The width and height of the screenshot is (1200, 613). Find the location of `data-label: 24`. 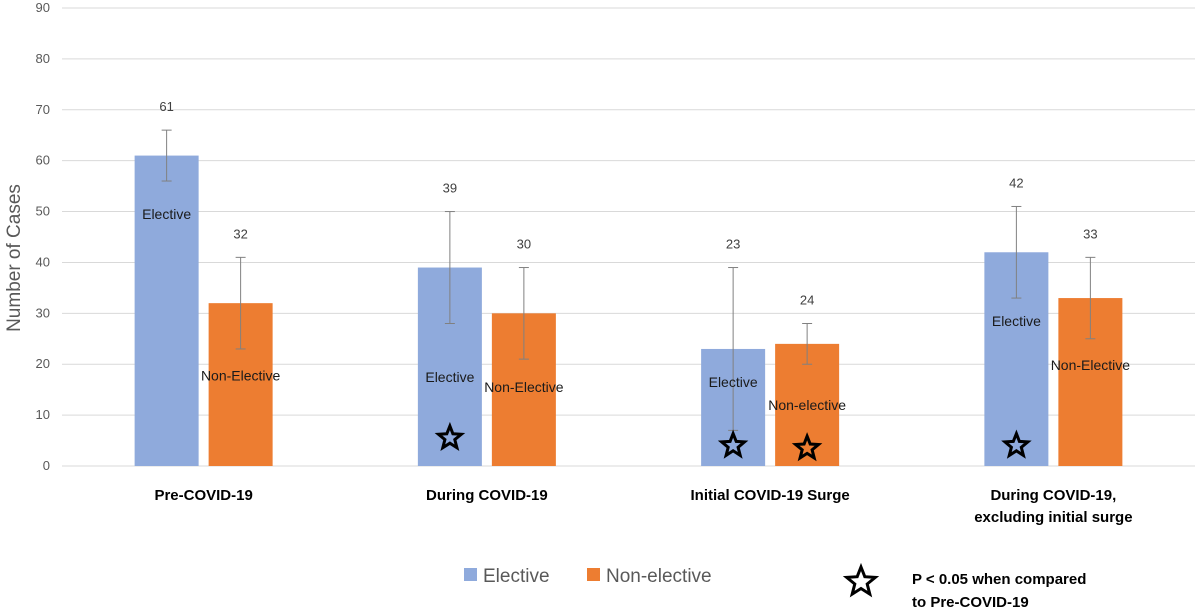

data-label: 24 is located at coordinates (807, 300).